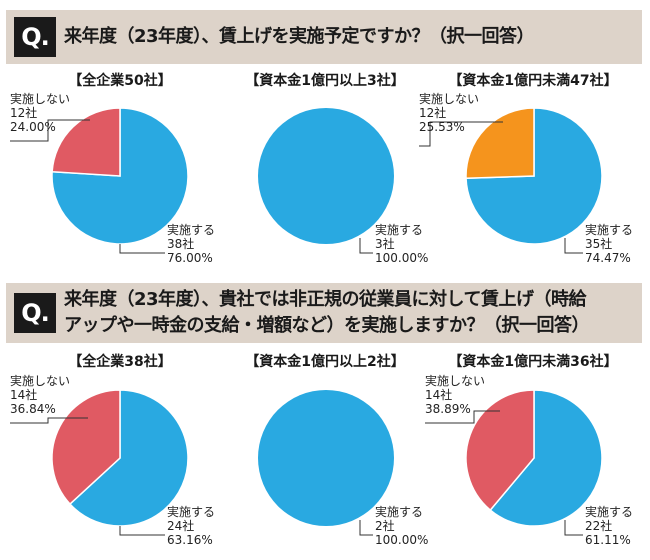 This screenshot has width=650, height=560. I want to click on pie-1-title: 【全企業50社】, so click(120, 81).